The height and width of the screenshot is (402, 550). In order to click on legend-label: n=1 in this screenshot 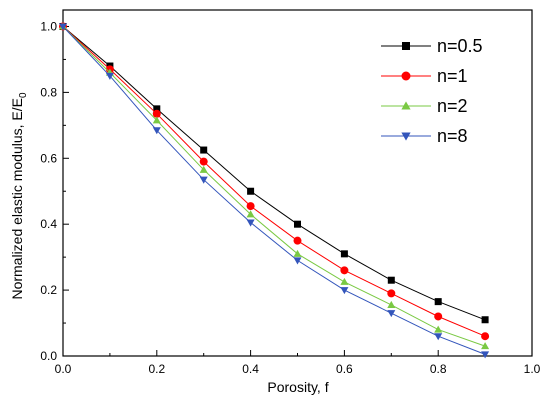, I will do `click(452, 76)`.